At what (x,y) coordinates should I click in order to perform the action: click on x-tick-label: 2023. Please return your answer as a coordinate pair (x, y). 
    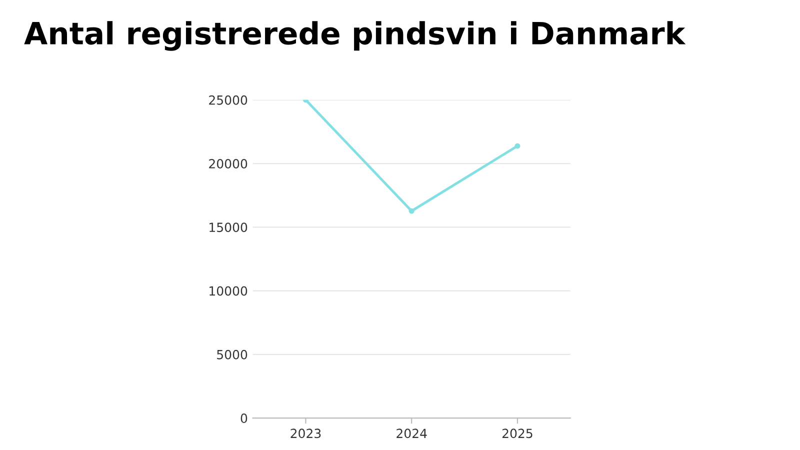
    Looking at the image, I should click on (305, 433).